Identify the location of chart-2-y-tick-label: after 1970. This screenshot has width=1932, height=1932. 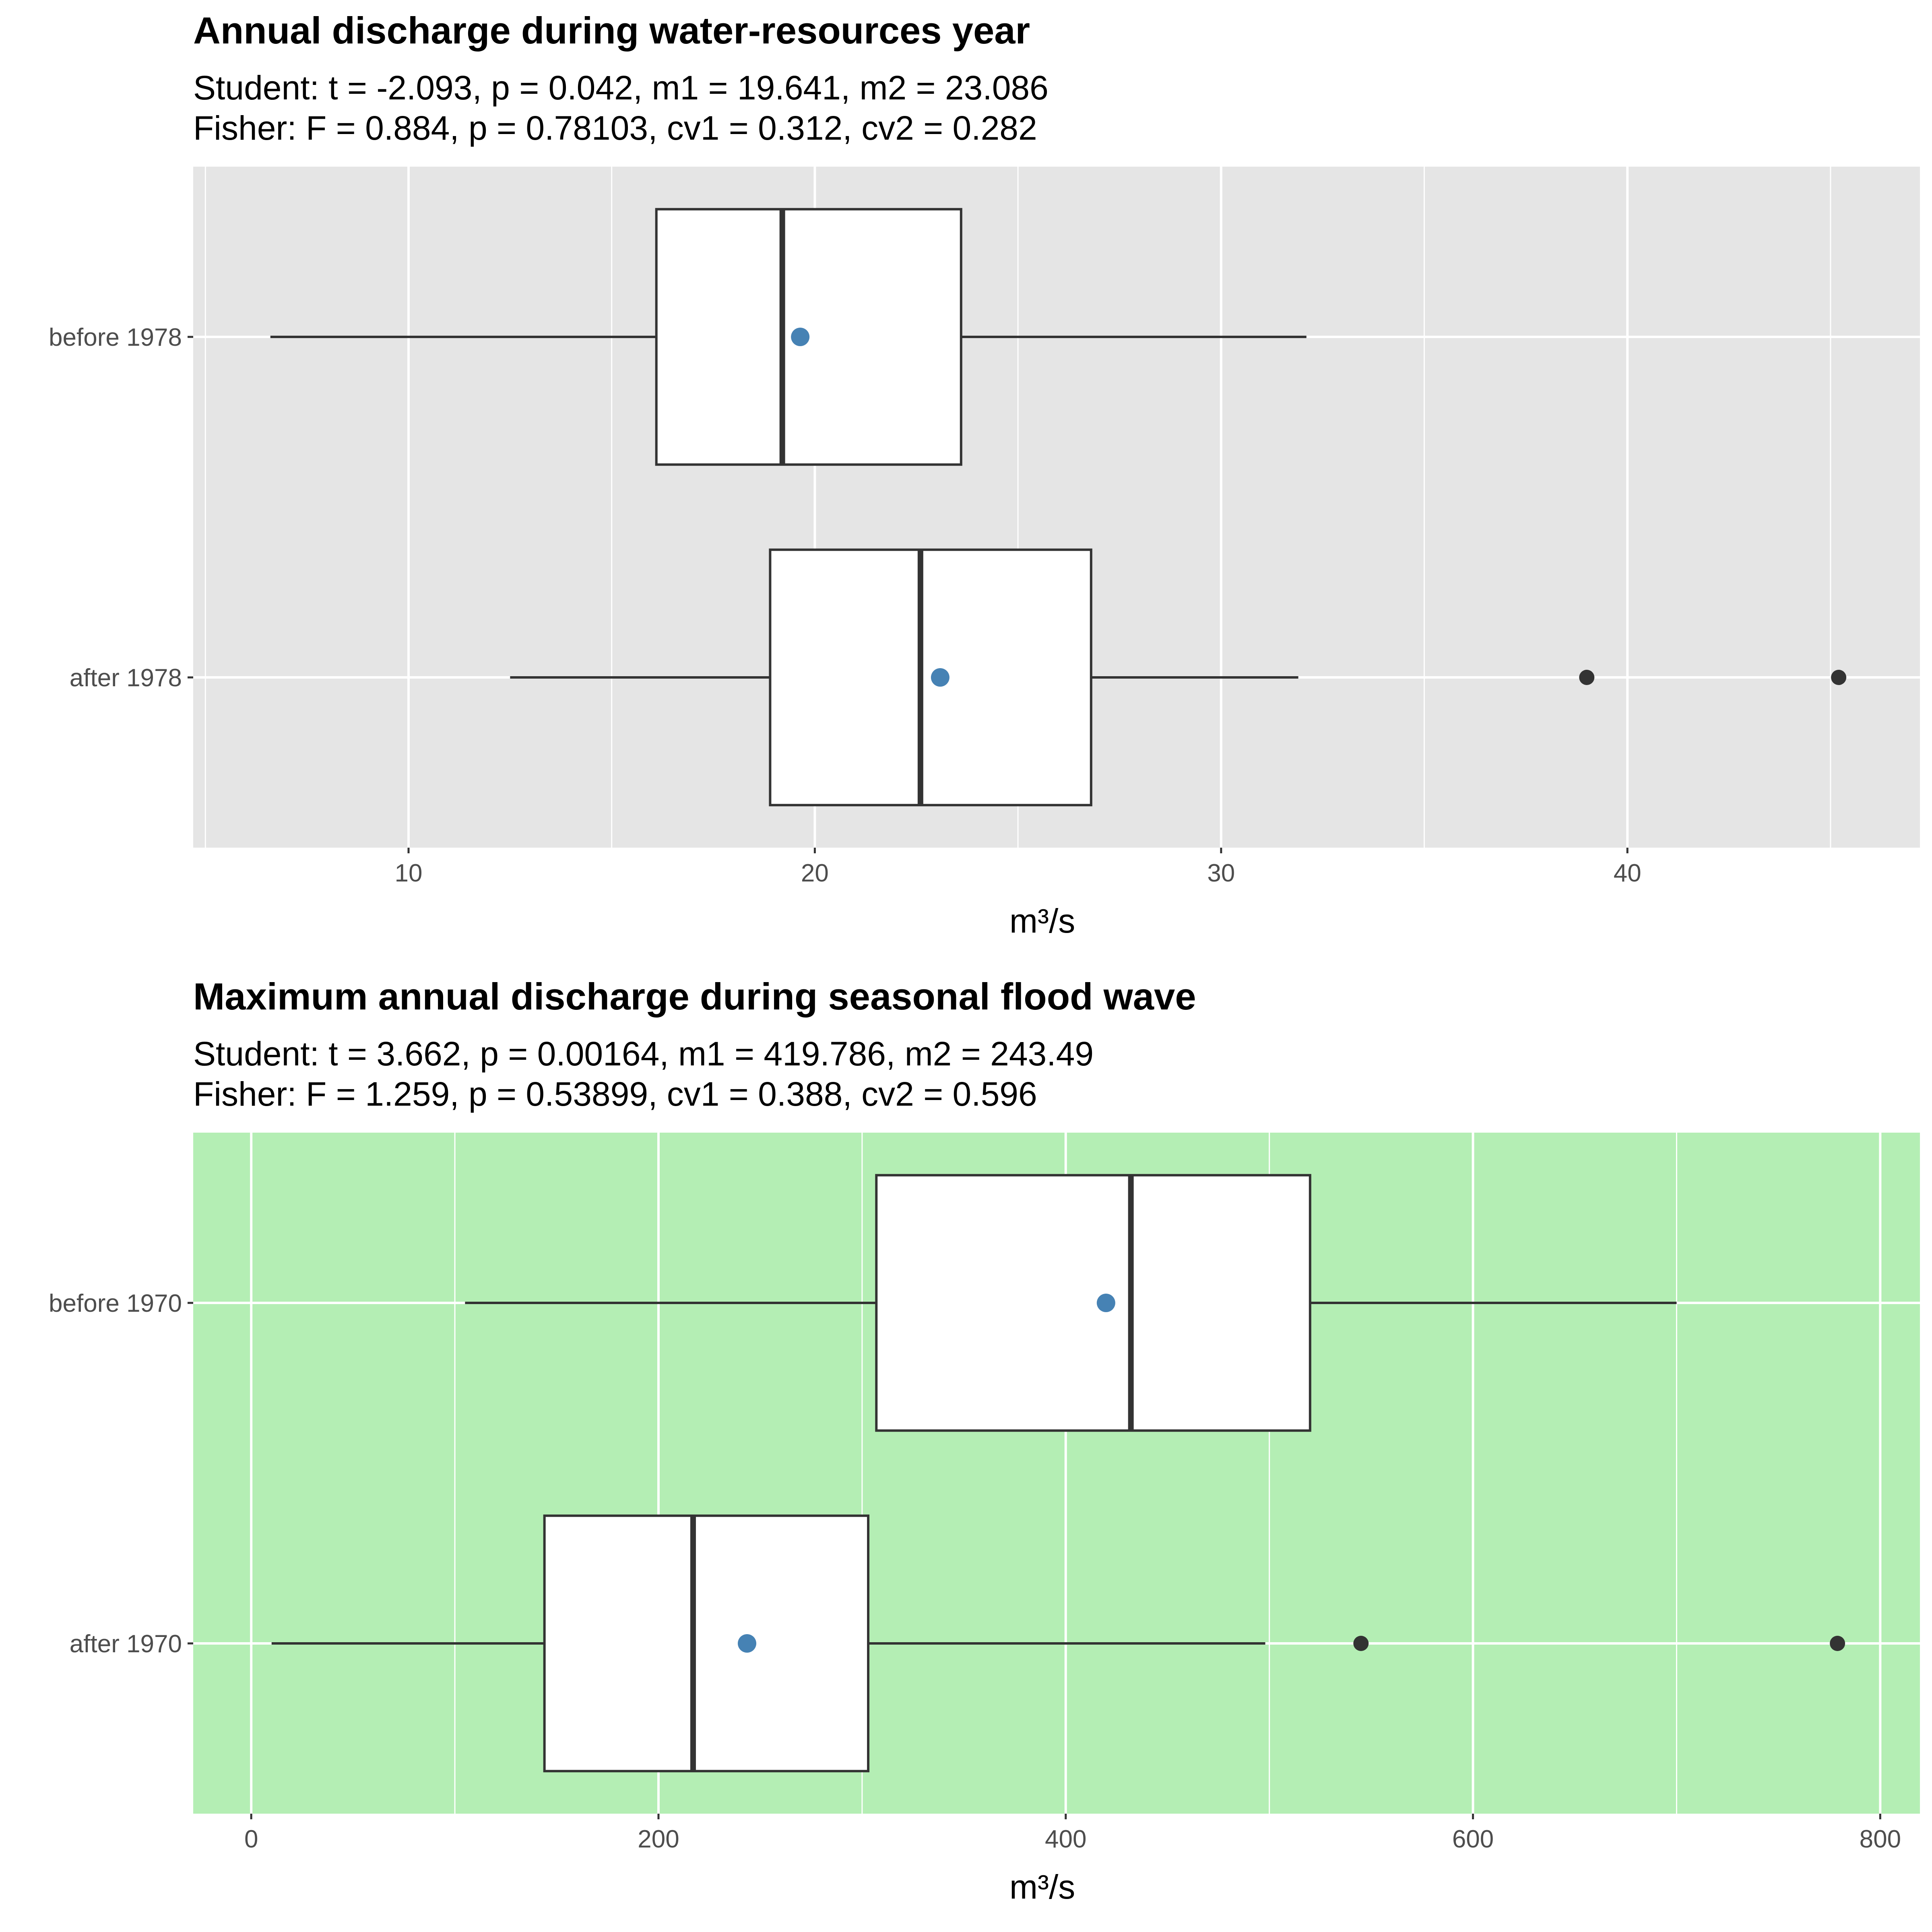
(126, 1644).